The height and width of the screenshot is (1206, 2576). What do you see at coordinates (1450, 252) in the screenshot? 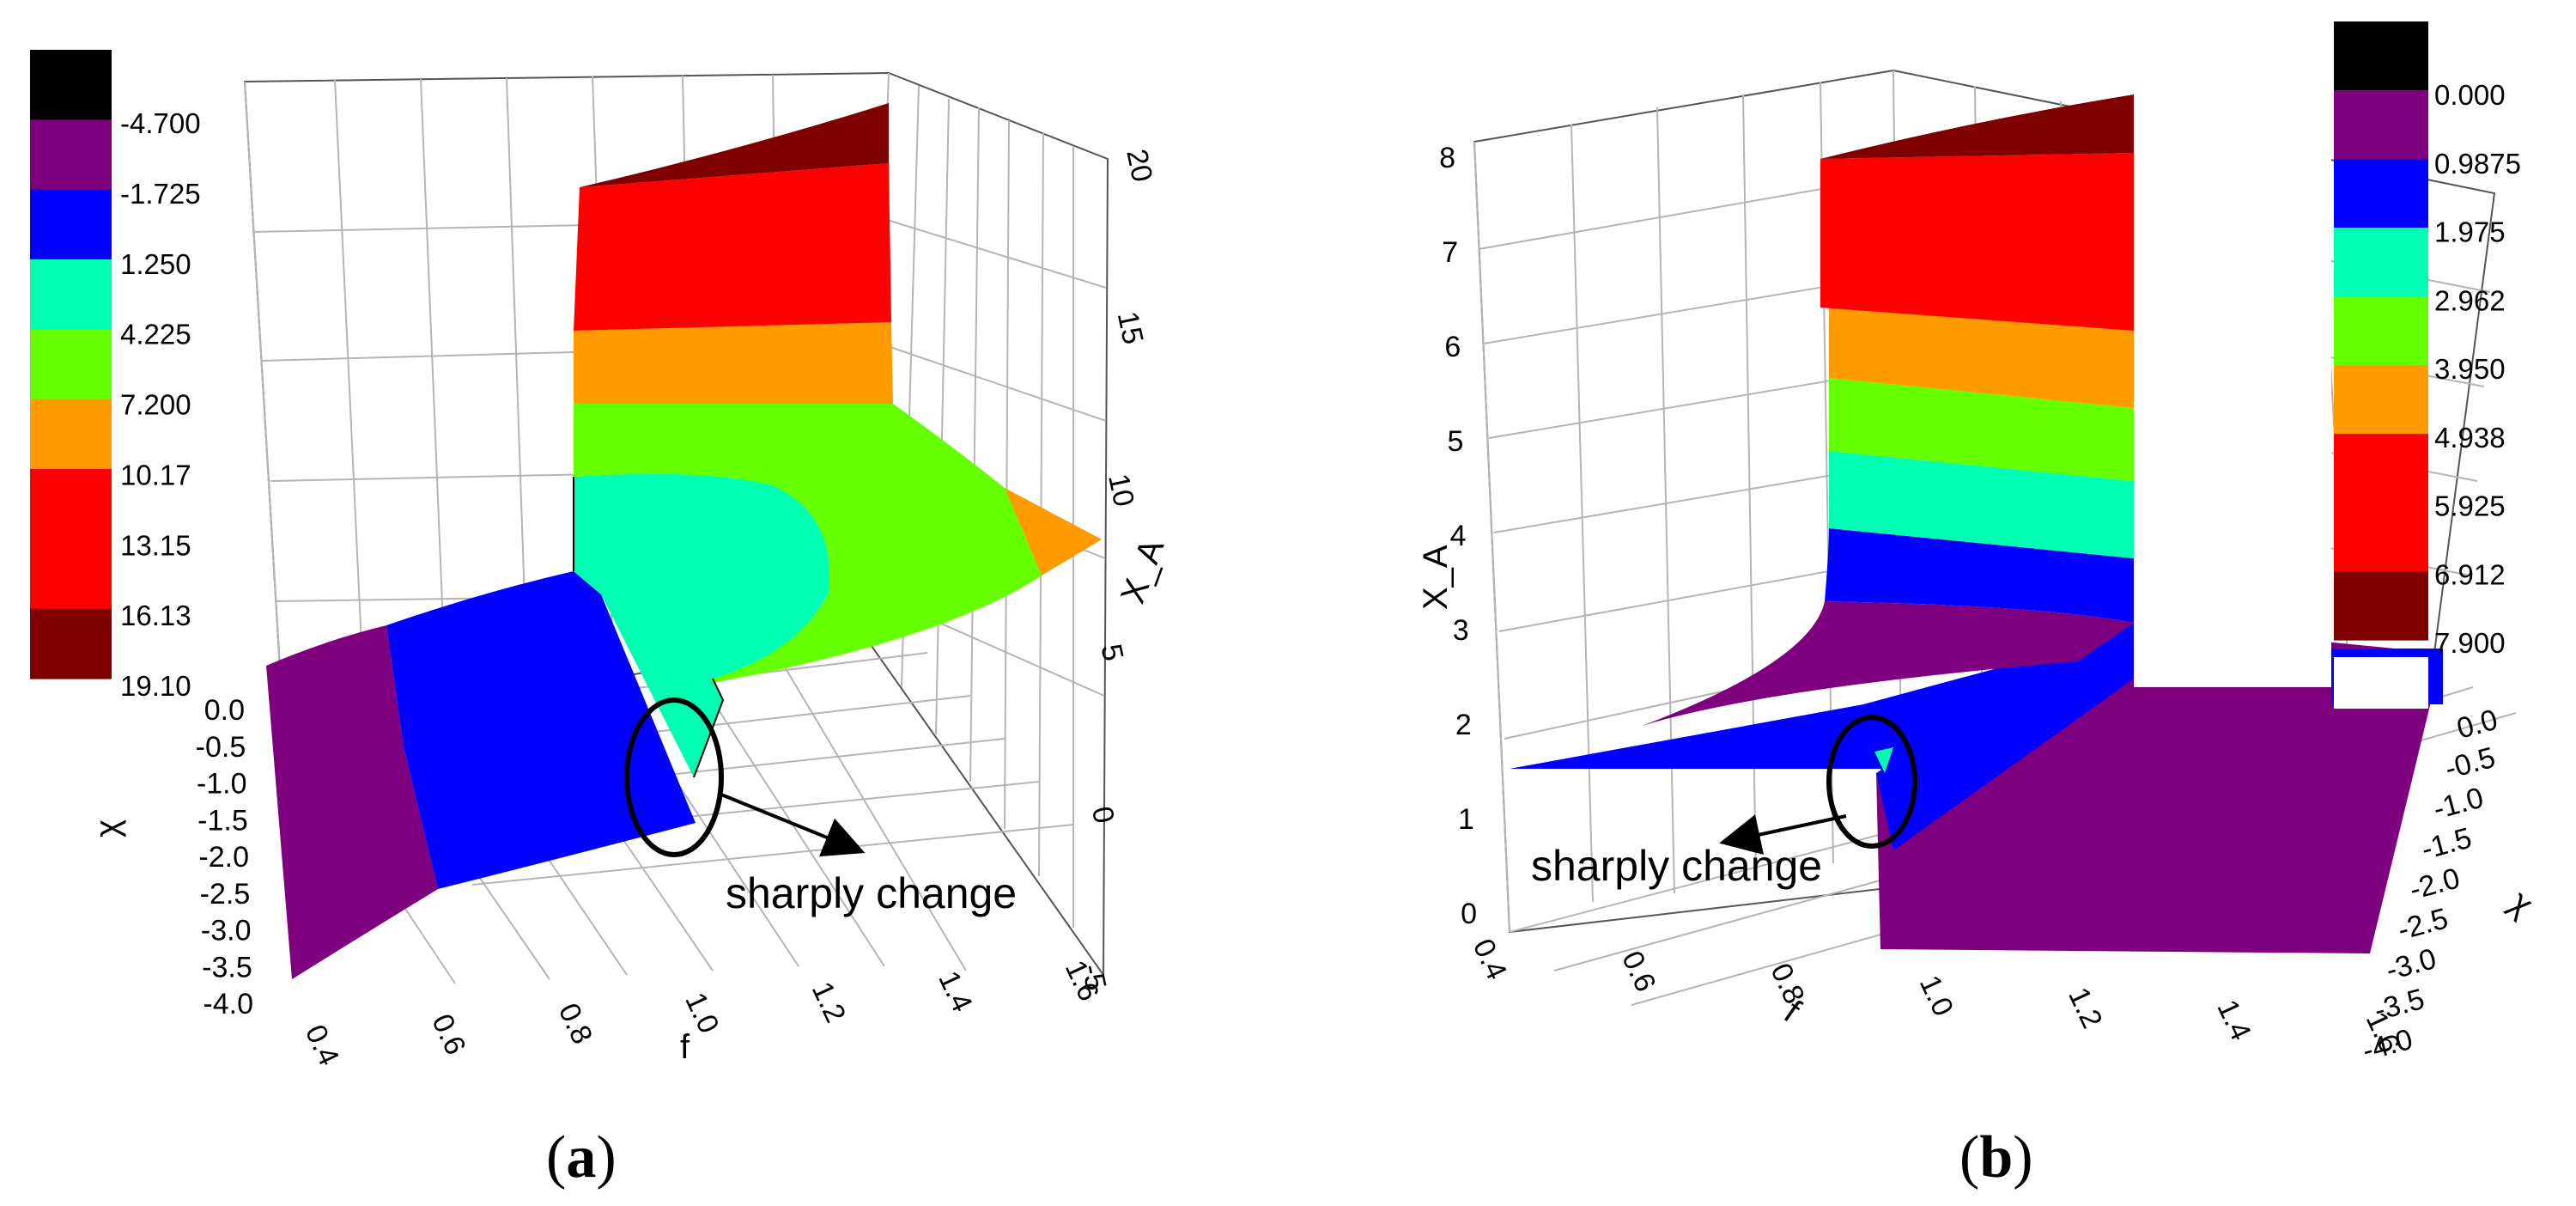
I see `z-tick-label: 7` at bounding box center [1450, 252].